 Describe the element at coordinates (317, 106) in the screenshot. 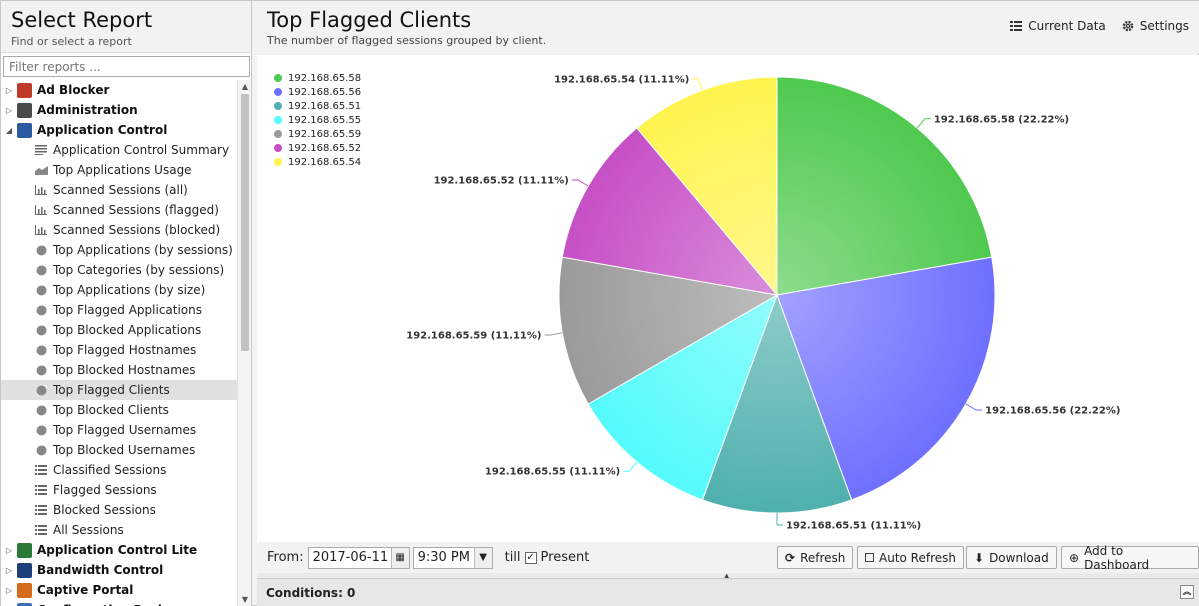

I see `legend-item: 192.168.65.51` at that location.